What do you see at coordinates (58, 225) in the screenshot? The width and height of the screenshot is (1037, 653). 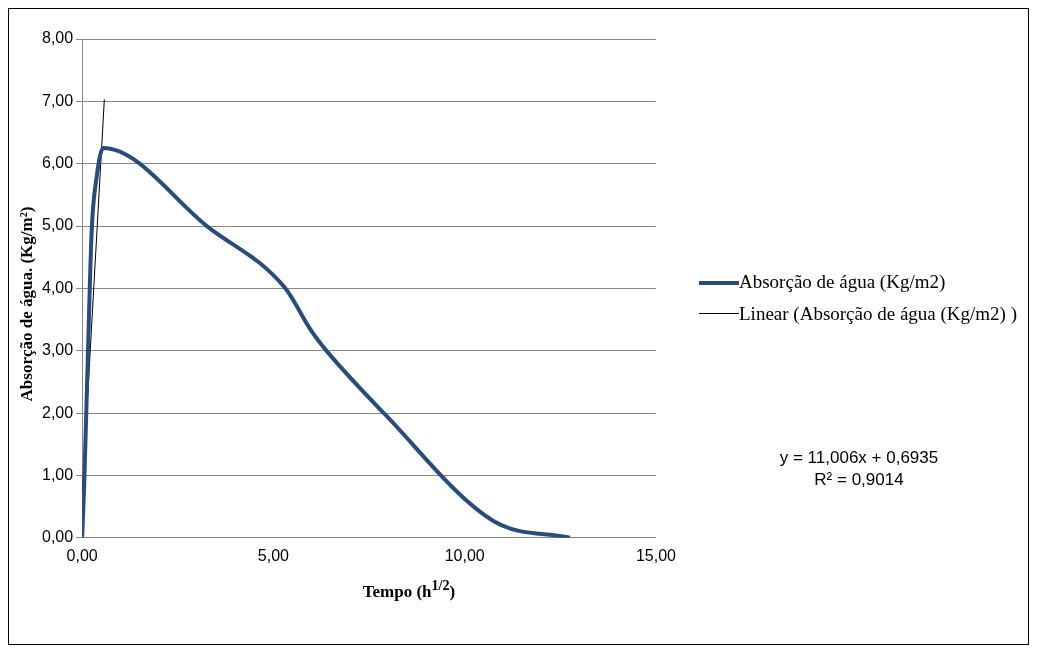 I see `y-tick-label: 5,00` at bounding box center [58, 225].